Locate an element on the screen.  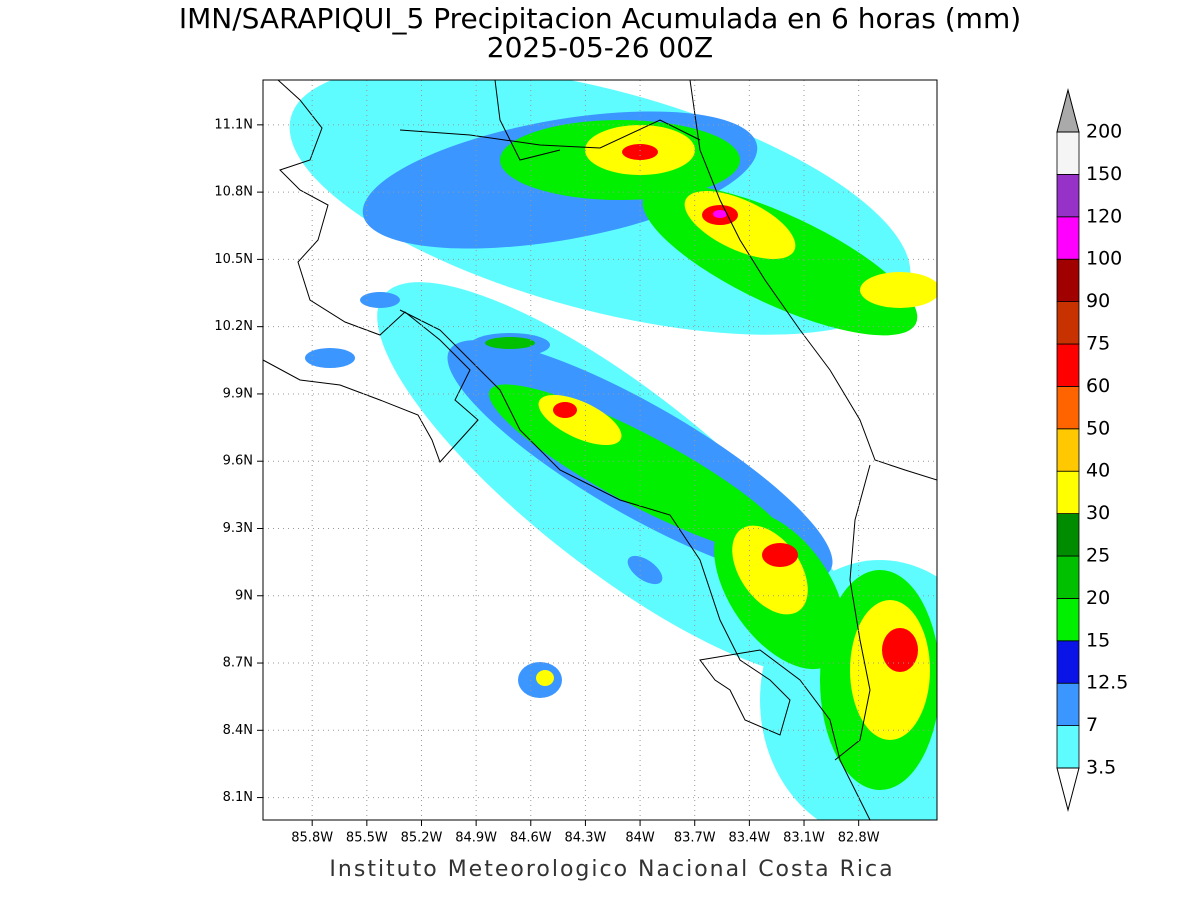
colorbar-label: 50 is located at coordinates (1098, 428).